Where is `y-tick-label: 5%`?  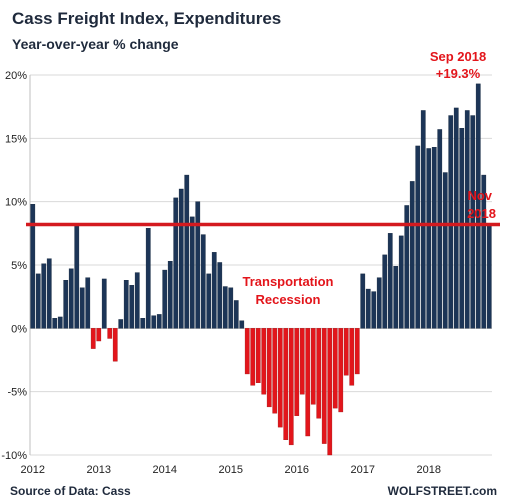 y-tick-label: 5% is located at coordinates (19, 266).